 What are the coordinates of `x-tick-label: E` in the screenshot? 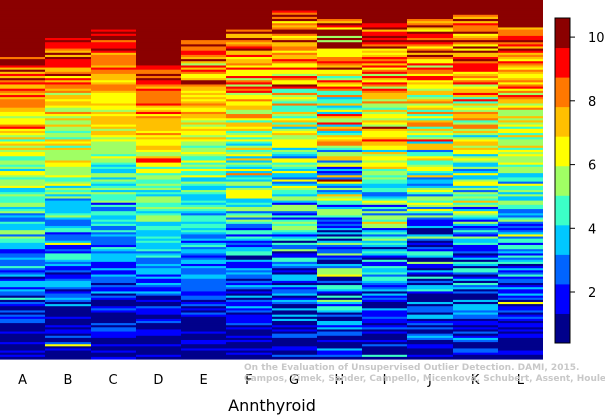 It's located at (203, 380).